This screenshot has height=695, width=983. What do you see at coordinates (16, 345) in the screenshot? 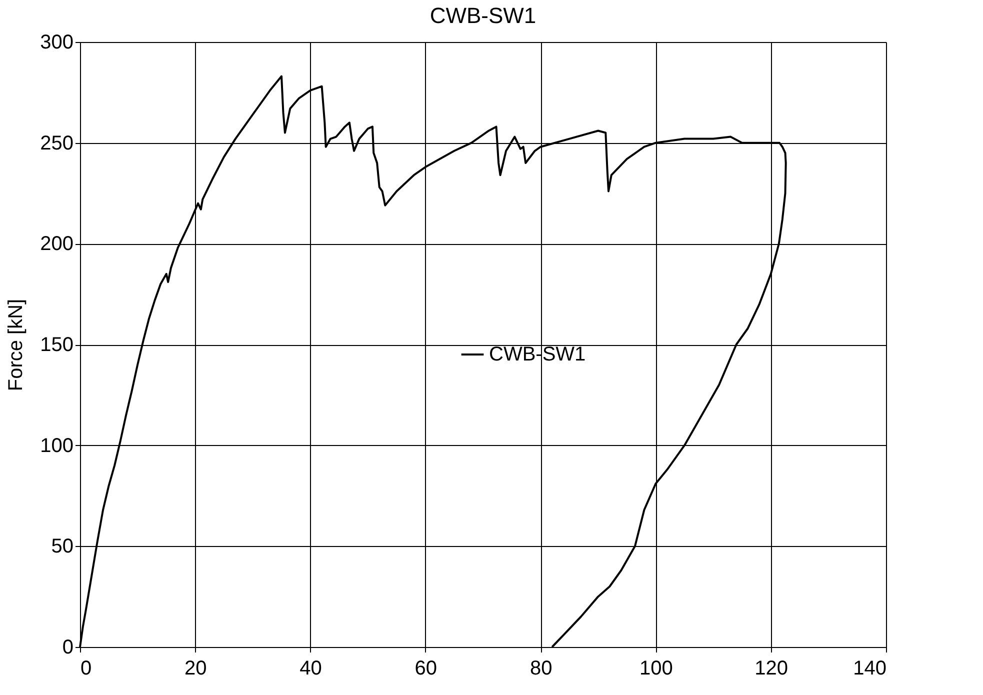
I see `y-axis-title: Force [kN]` at bounding box center [16, 345].